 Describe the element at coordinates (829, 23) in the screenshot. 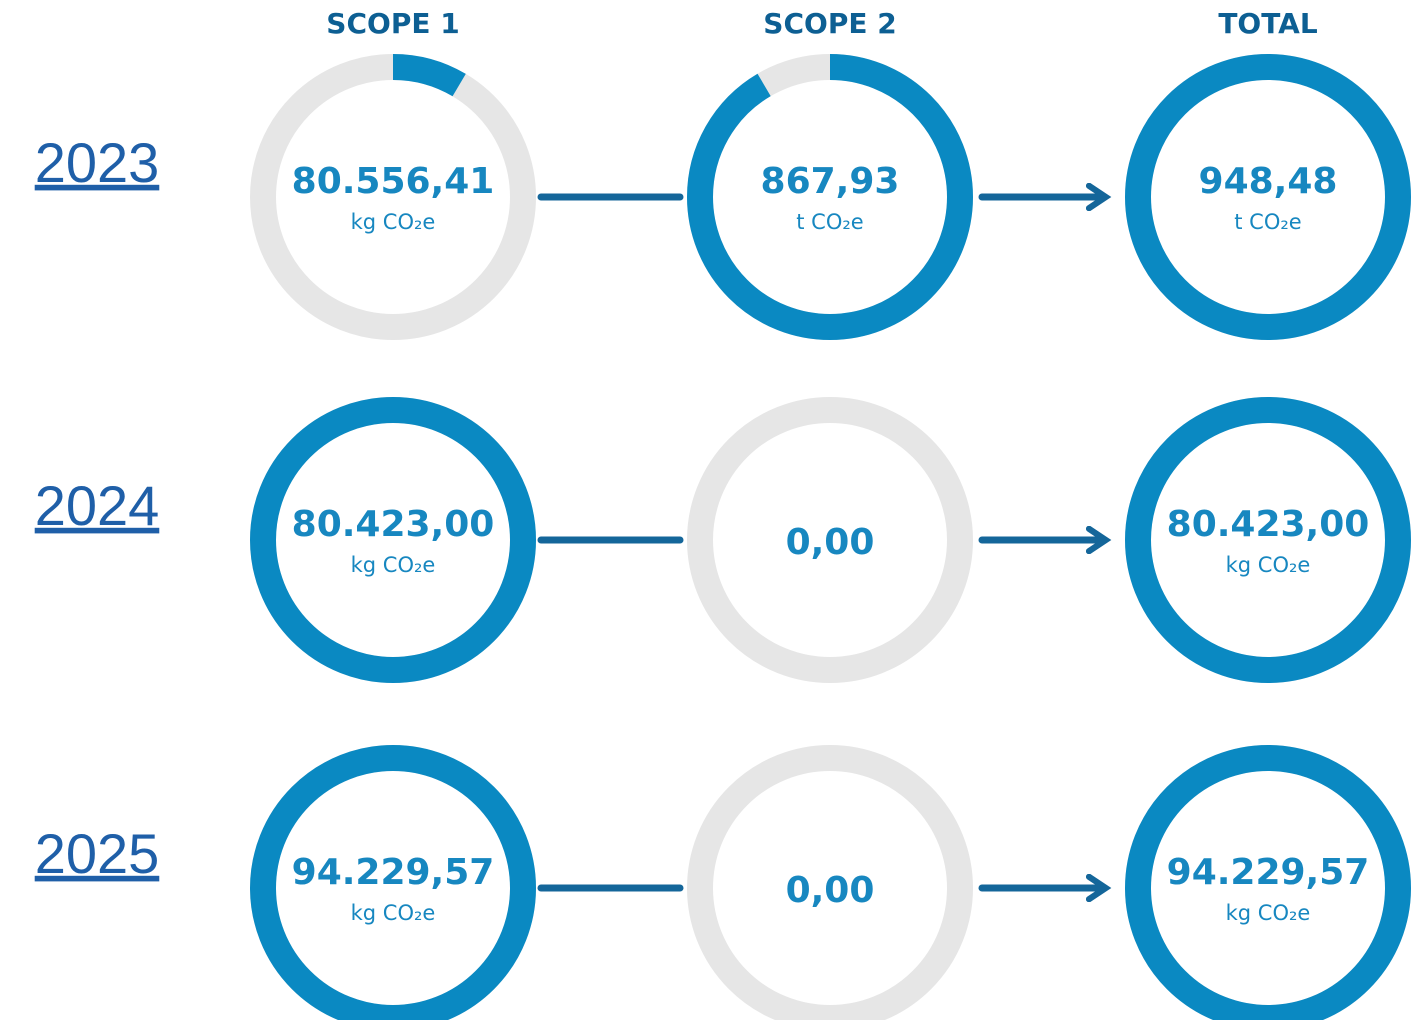

I see `column-header: SCOPE 2` at that location.